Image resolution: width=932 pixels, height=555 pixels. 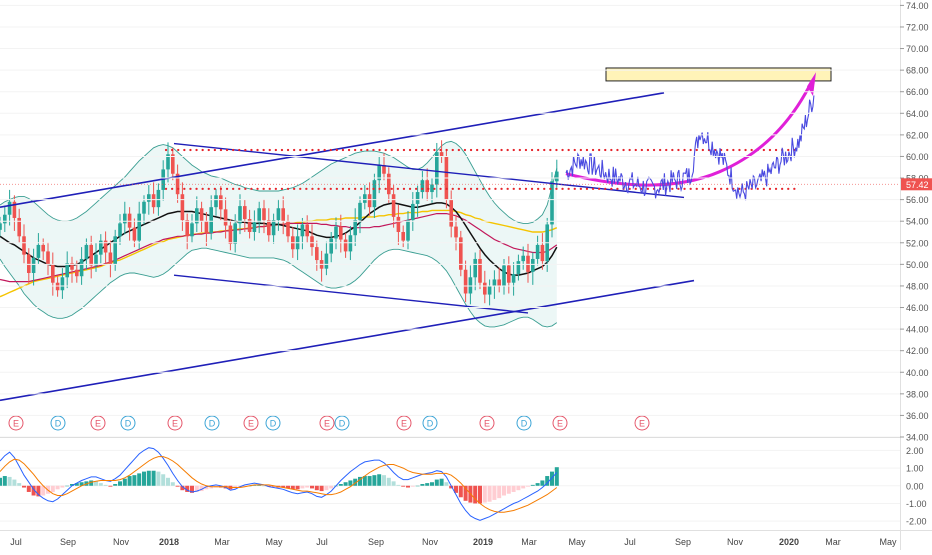 I want to click on time-tick-label: May, so click(x=888, y=542).